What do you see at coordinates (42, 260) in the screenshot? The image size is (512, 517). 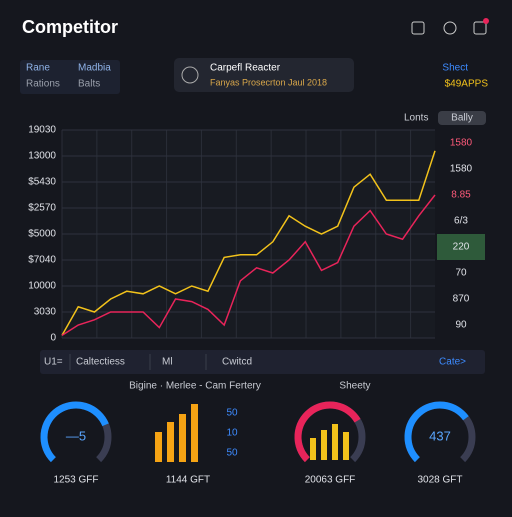 I see `y-tick-label: $7040` at bounding box center [42, 260].